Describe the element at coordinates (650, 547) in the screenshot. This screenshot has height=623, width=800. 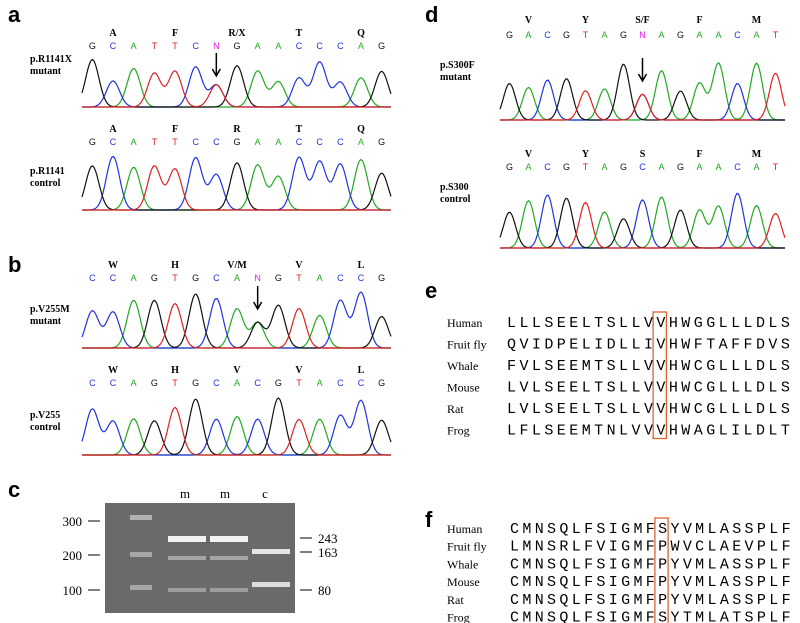
I see `sequence: LMNSRLFVIGMFPWVCLAEVPLF` at that location.